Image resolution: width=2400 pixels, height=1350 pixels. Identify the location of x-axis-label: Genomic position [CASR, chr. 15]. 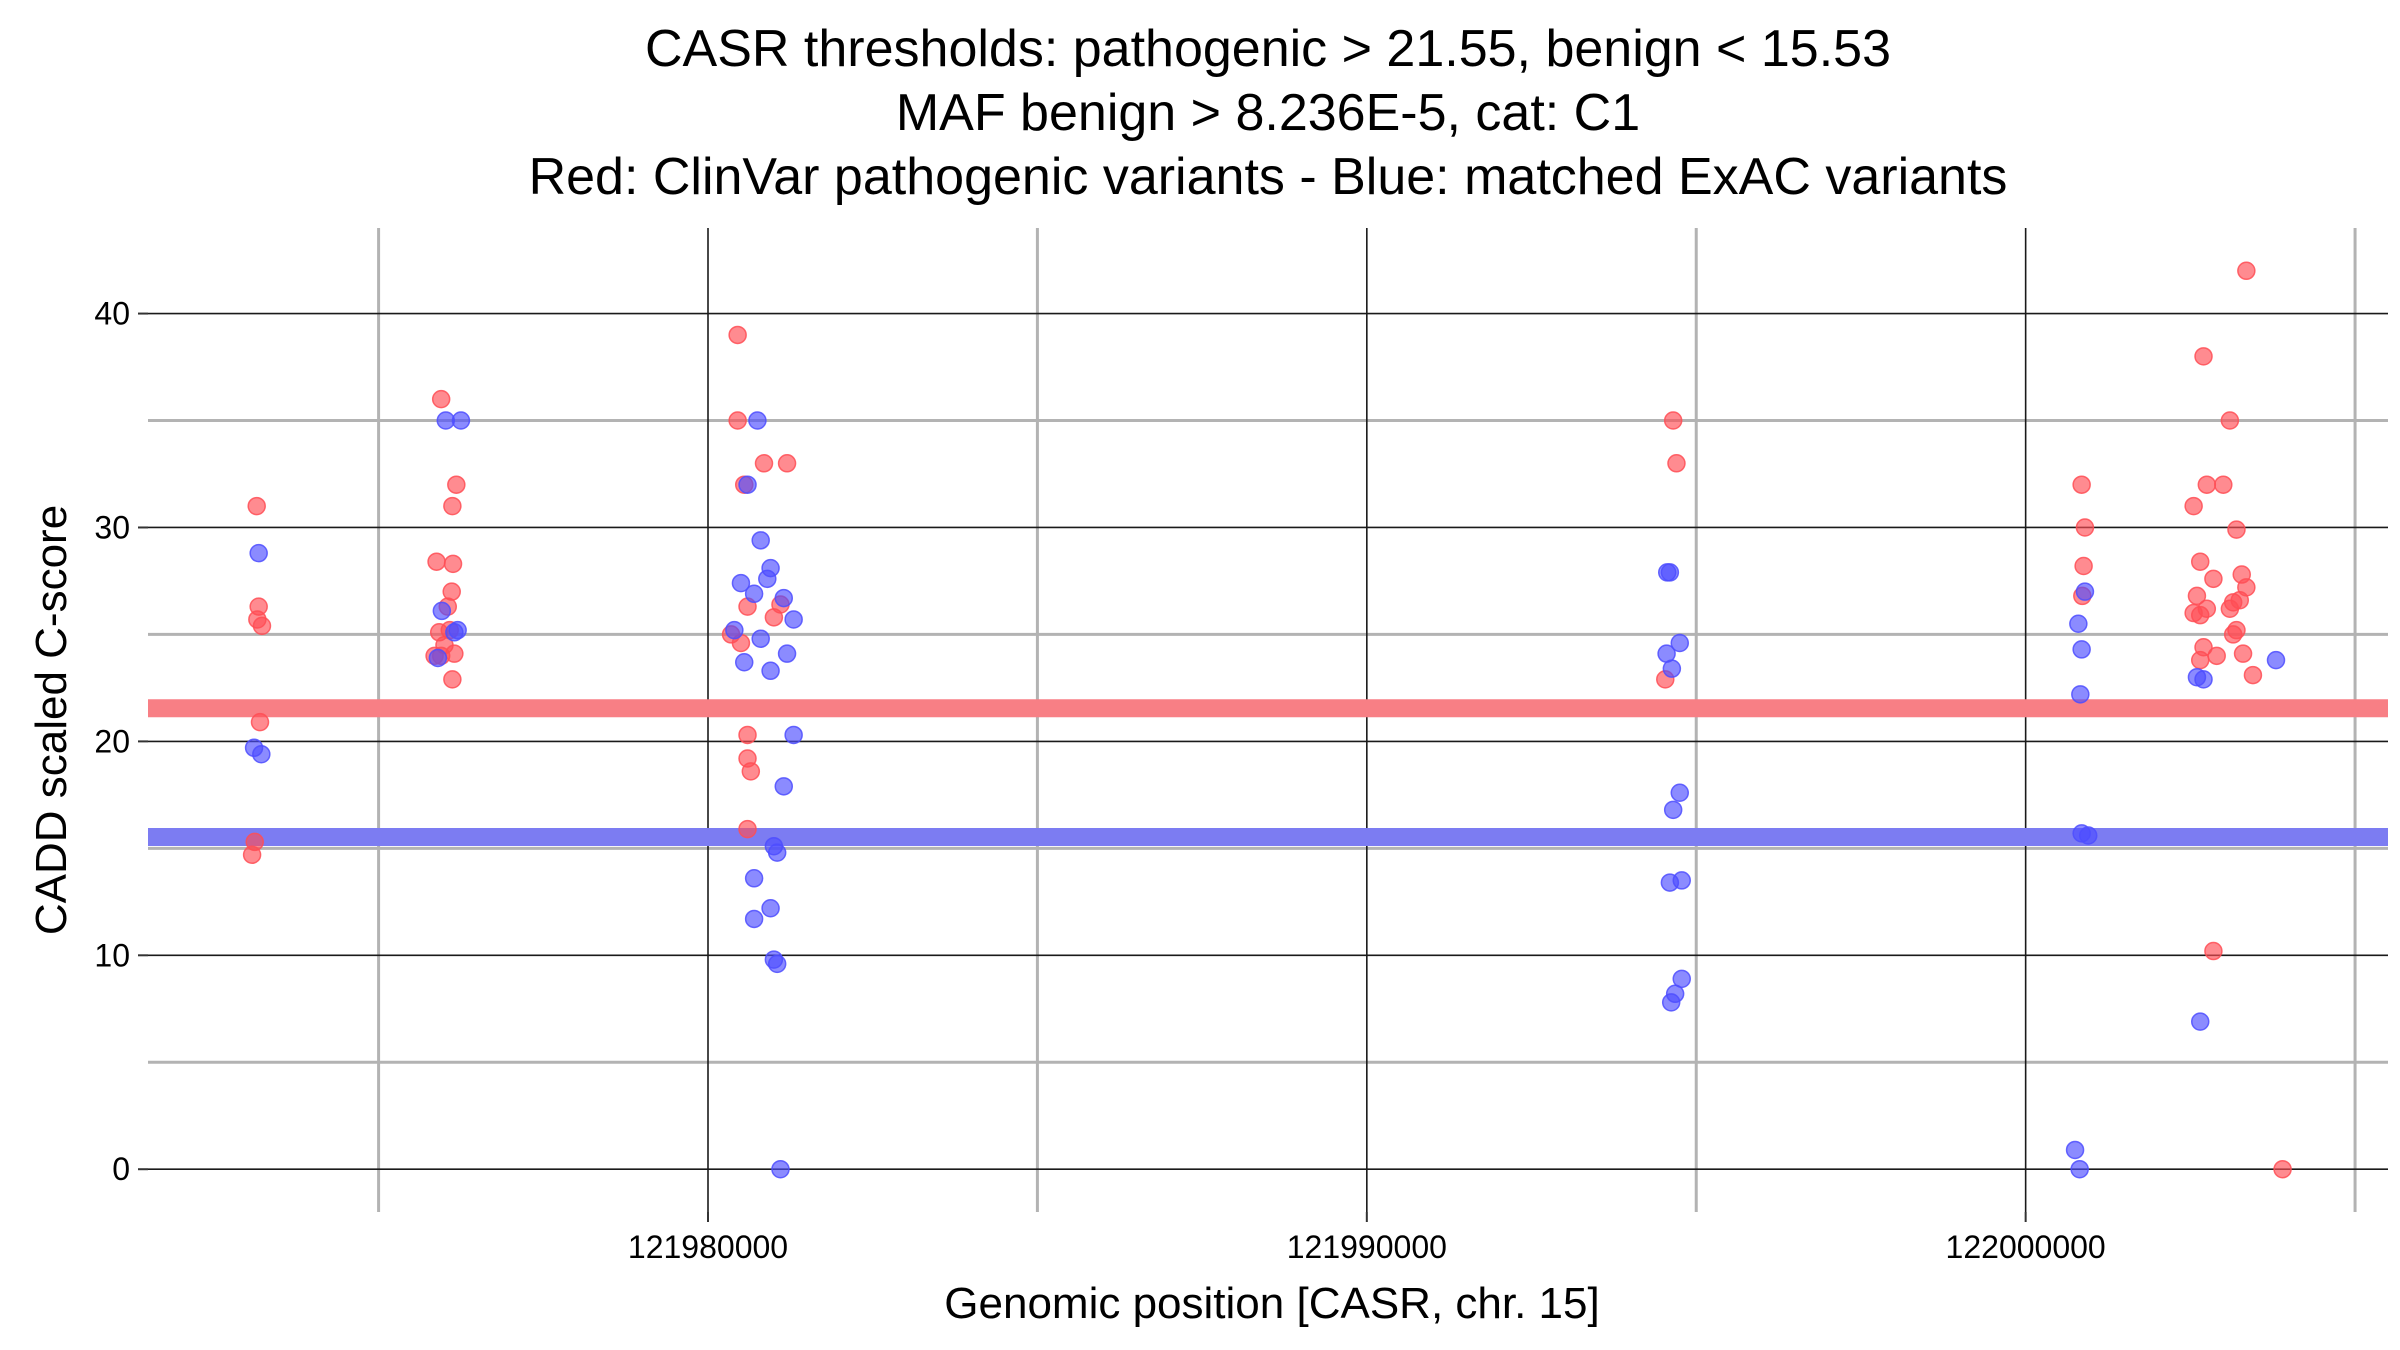
(1271, 1303).